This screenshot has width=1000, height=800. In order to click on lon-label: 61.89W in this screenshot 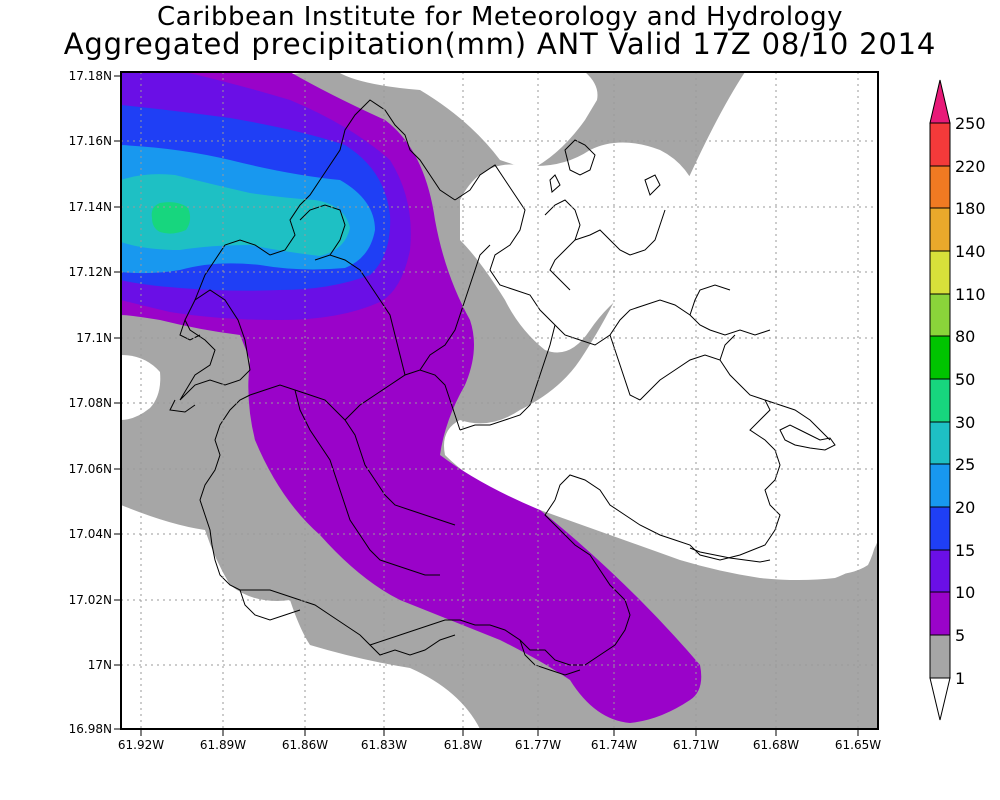, I will do `click(223, 745)`.